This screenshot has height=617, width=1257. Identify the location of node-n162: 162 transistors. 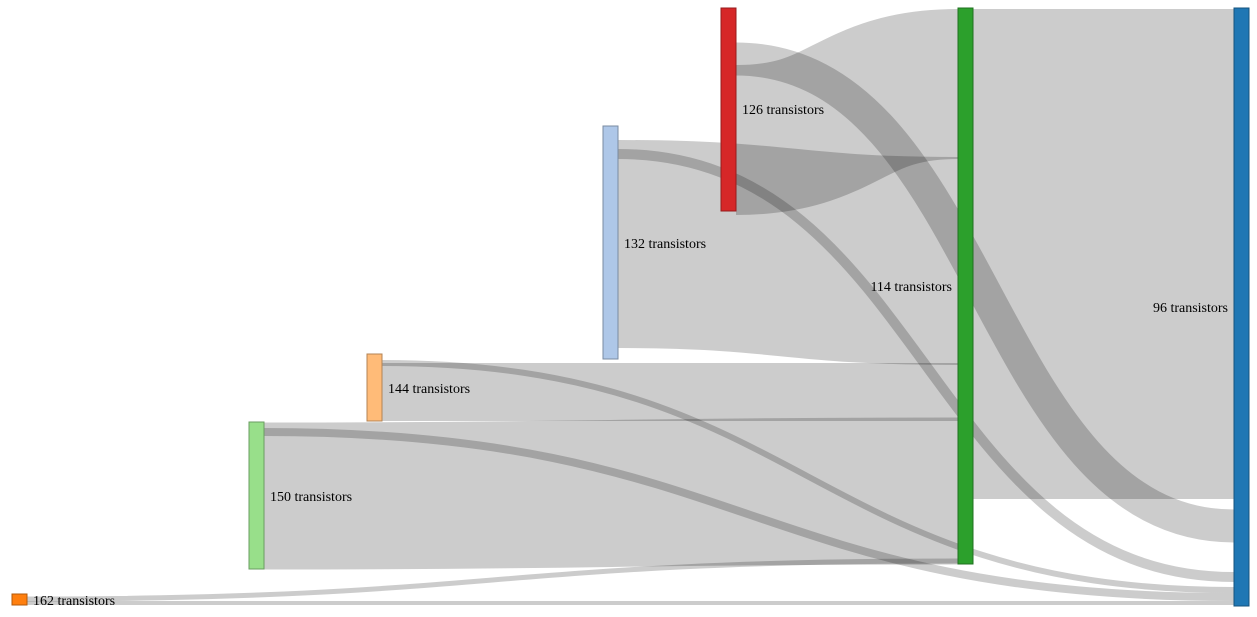
(63, 601).